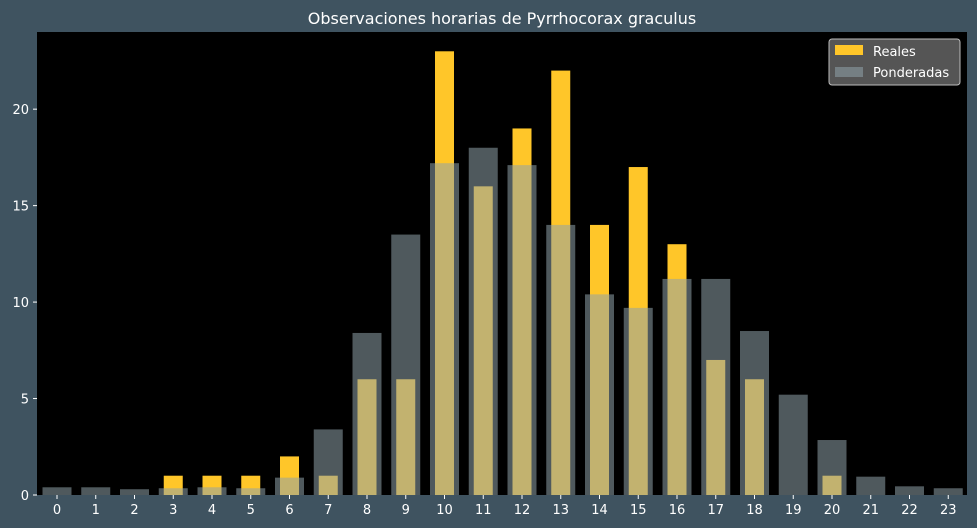 This screenshot has height=528, width=977. Describe the element at coordinates (754, 510) in the screenshot. I see `x-tick-label: 18` at that location.